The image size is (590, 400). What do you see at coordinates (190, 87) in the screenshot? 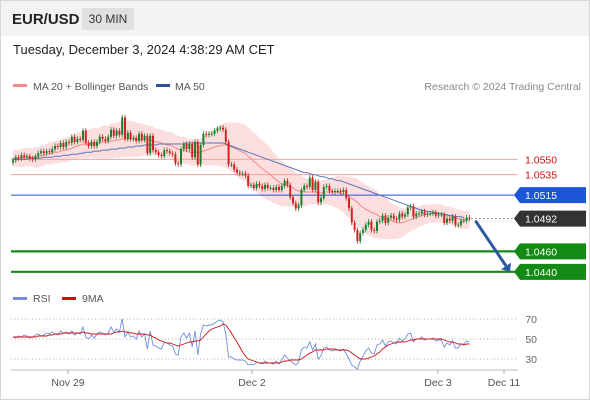
I see `ma50-legend-label: MA 50` at bounding box center [190, 87].